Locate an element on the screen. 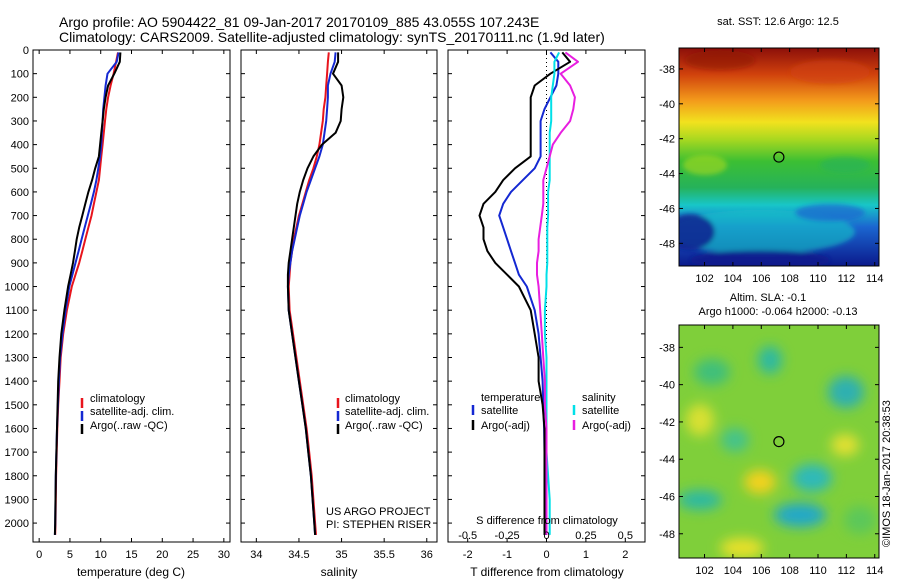 The image size is (900, 580). sla-map-ticks: 102 104 106 108 110 112 114 -38 -40 -42 -44 -46 -48 is located at coordinates (771, 451).